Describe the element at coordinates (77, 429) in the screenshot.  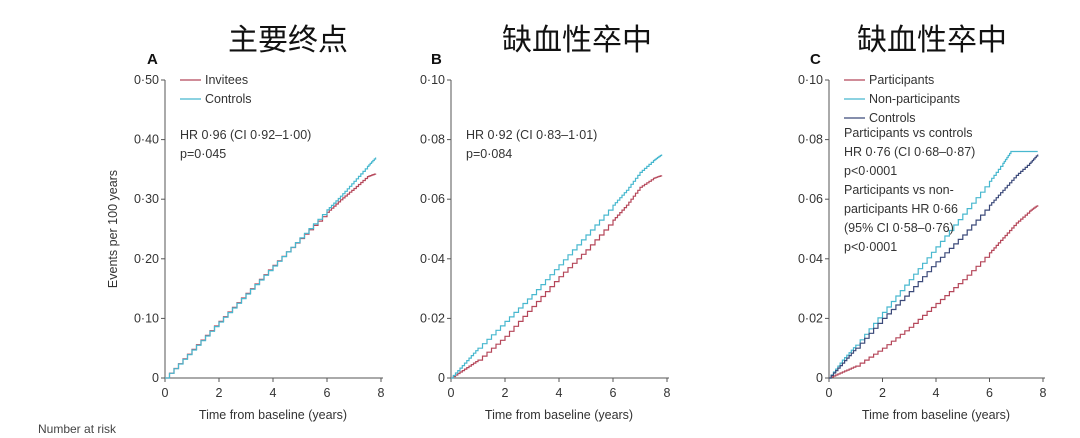
I see `number-at-risk-label: Number at risk` at that location.